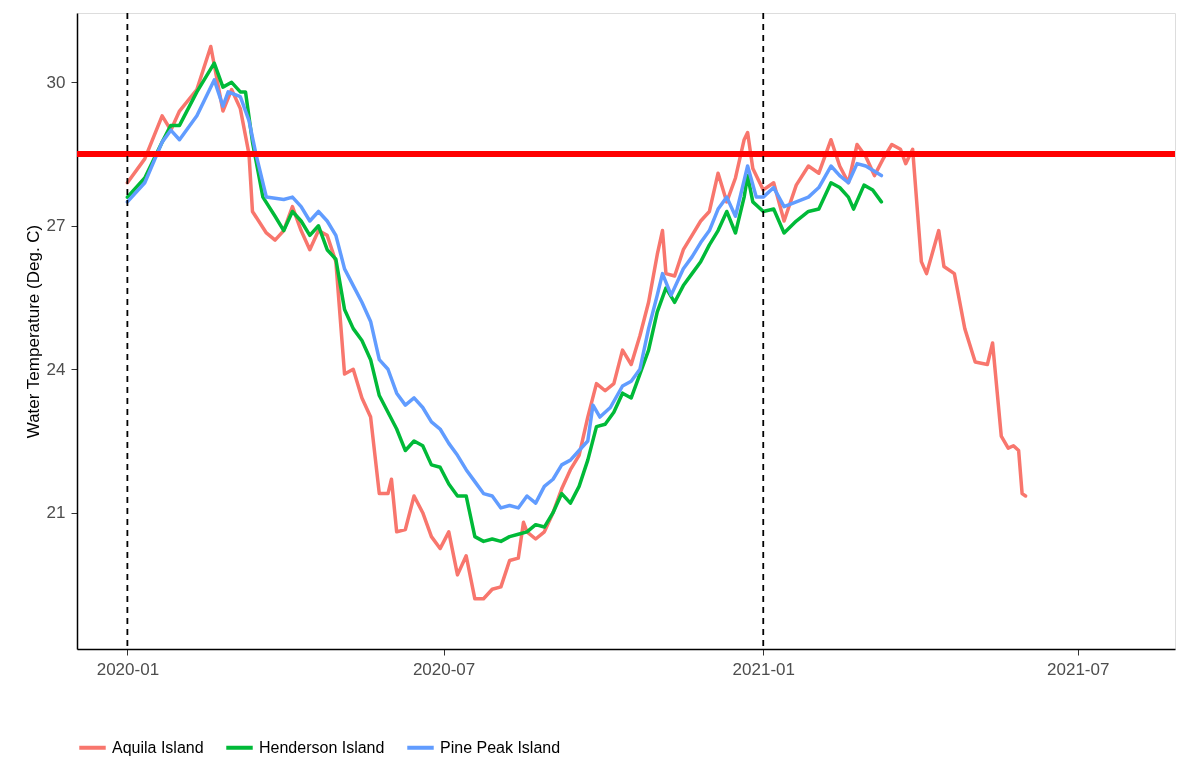 The image size is (1178, 776). Describe the element at coordinates (322, 747) in the screenshot. I see `legend-label: Henderson Island` at that location.